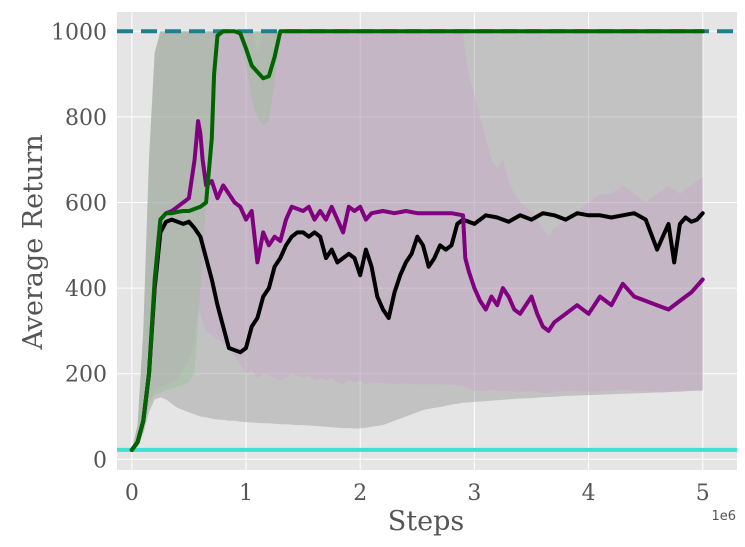 This screenshot has height=547, width=745. Describe the element at coordinates (86, 118) in the screenshot. I see `y-tick-label: 800` at that location.